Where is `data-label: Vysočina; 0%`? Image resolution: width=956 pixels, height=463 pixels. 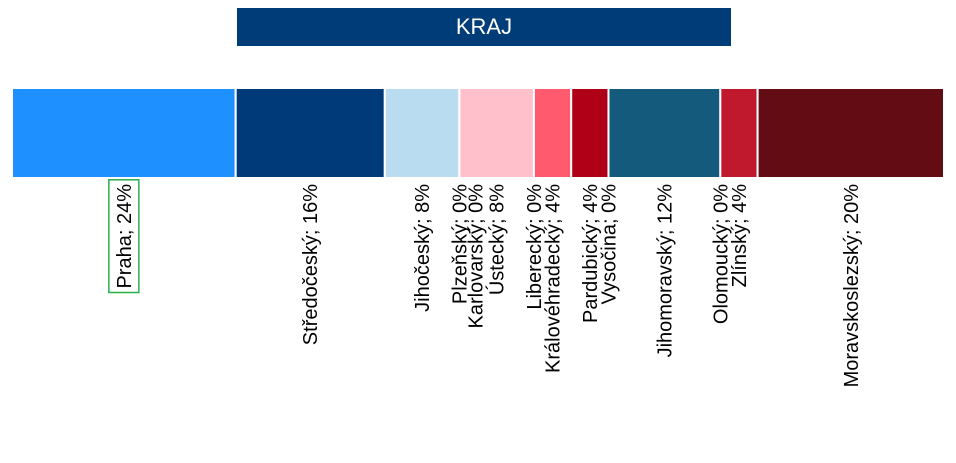 data-label: Vysočina; 0% is located at coordinates (609, 244).